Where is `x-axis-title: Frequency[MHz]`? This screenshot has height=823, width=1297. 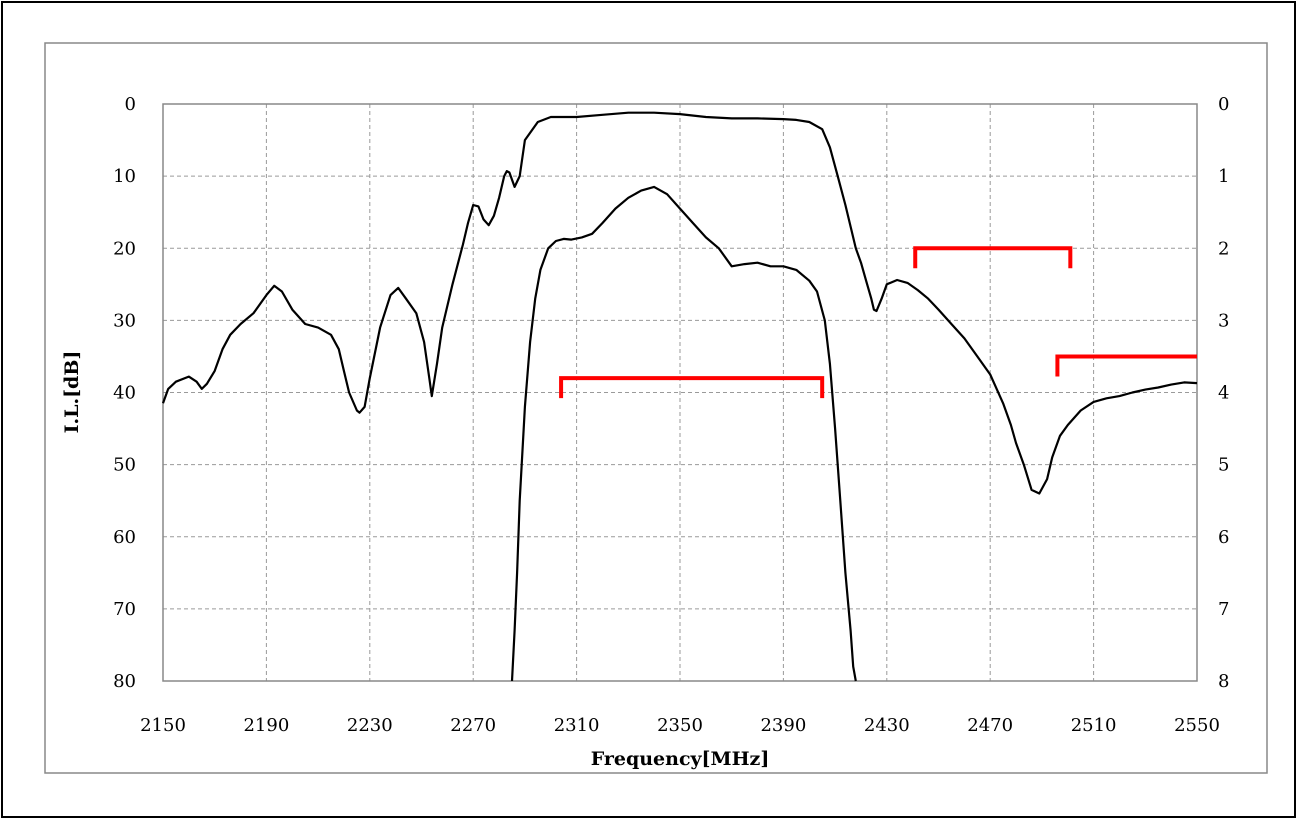 x-axis-title: Frequency[MHz] is located at coordinates (680, 759).